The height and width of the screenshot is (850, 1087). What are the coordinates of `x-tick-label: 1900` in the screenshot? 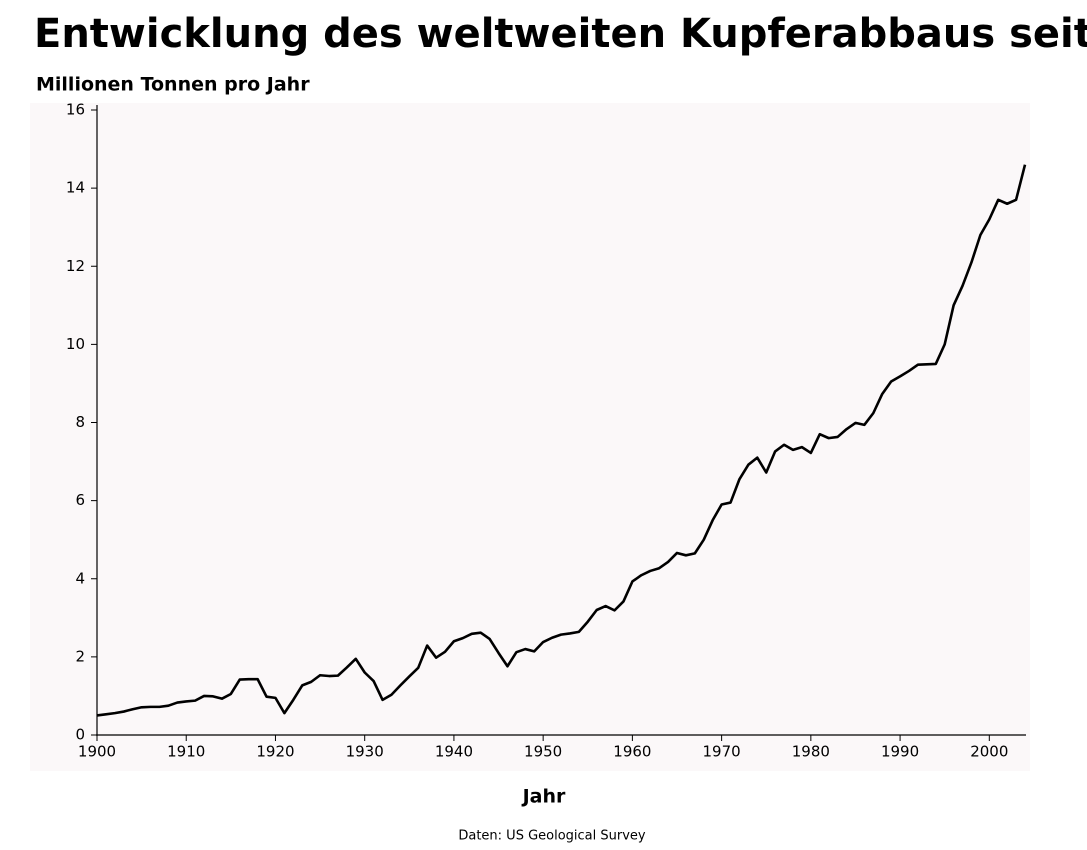 It's located at (97, 752).